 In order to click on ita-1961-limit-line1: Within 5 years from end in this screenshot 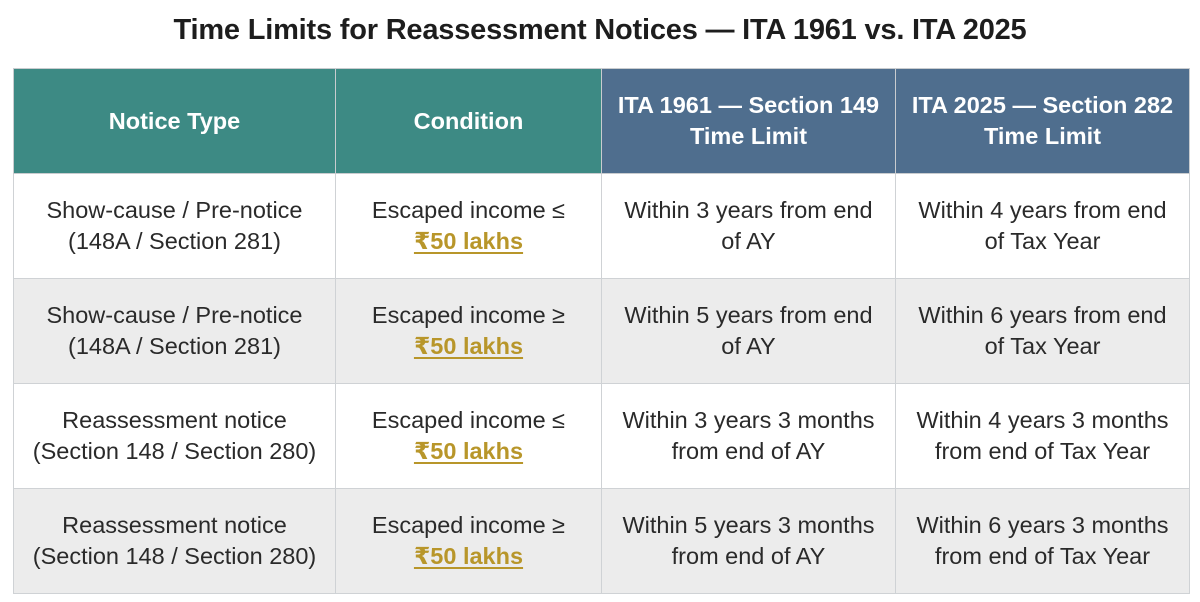, I will do `click(748, 315)`.